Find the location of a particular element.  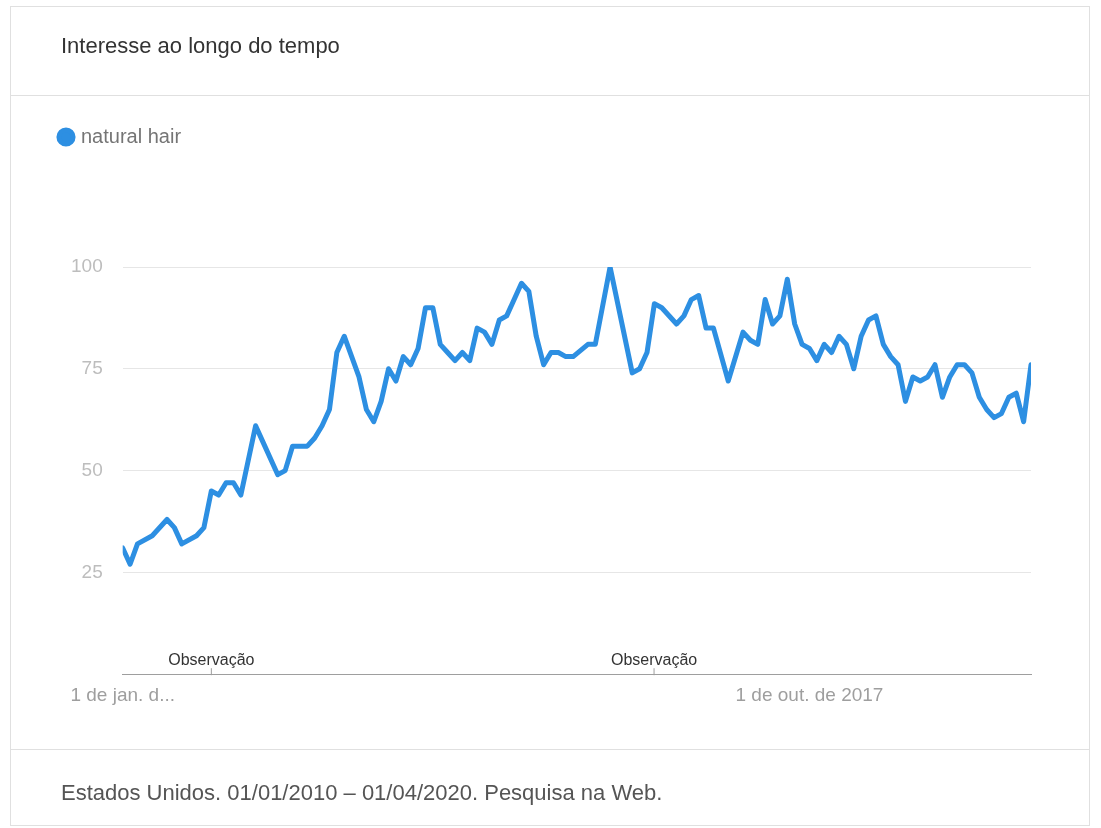

y-tick-label: 25 is located at coordinates (92, 571).